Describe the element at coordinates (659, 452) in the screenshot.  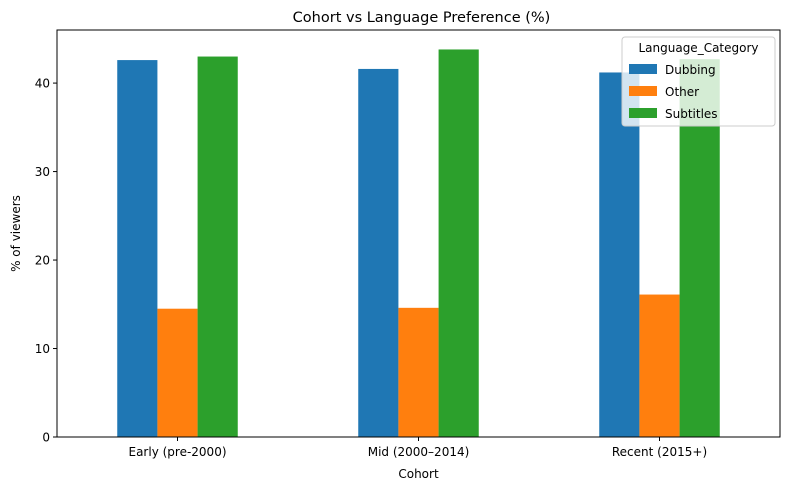
I see `x-tick-label: Recent (2015+)` at that location.